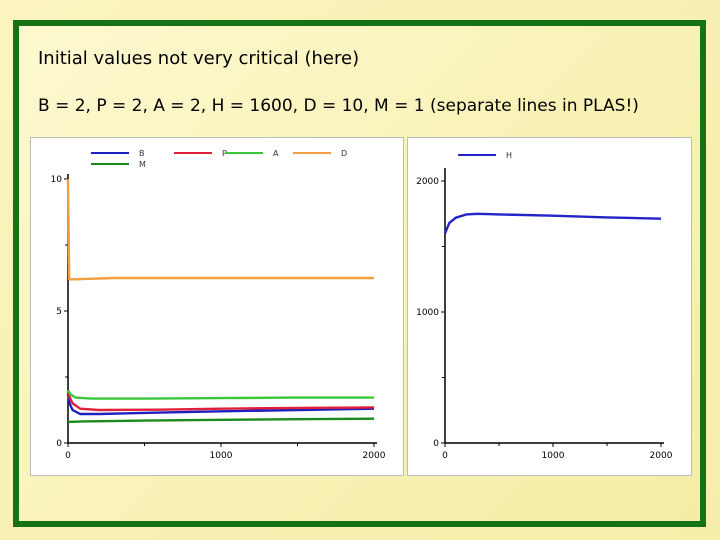 The image size is (720, 540). I want to click on legend-label-b: B, so click(142, 153).